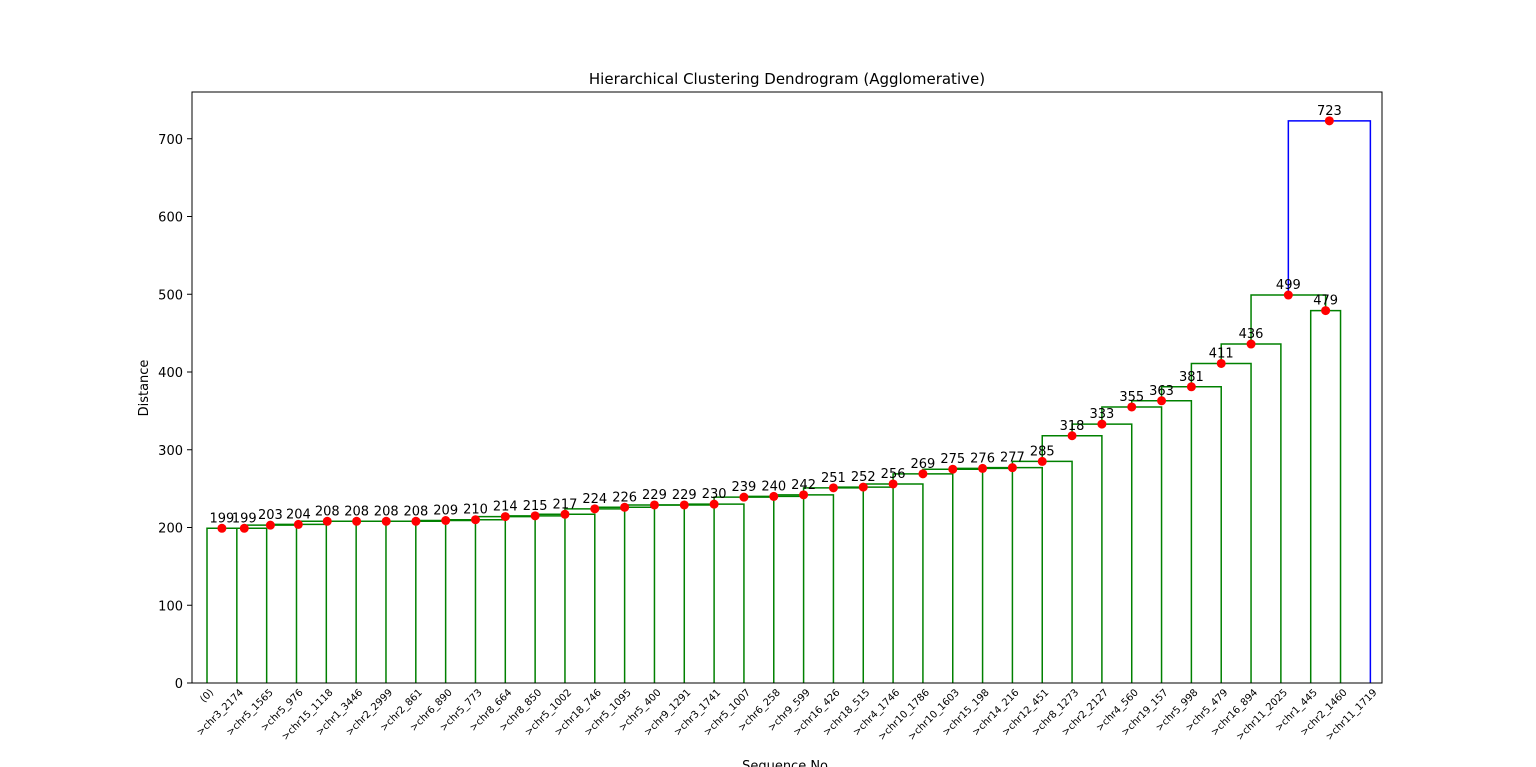  I want to click on y-tick-label: 300, so click(170, 451).